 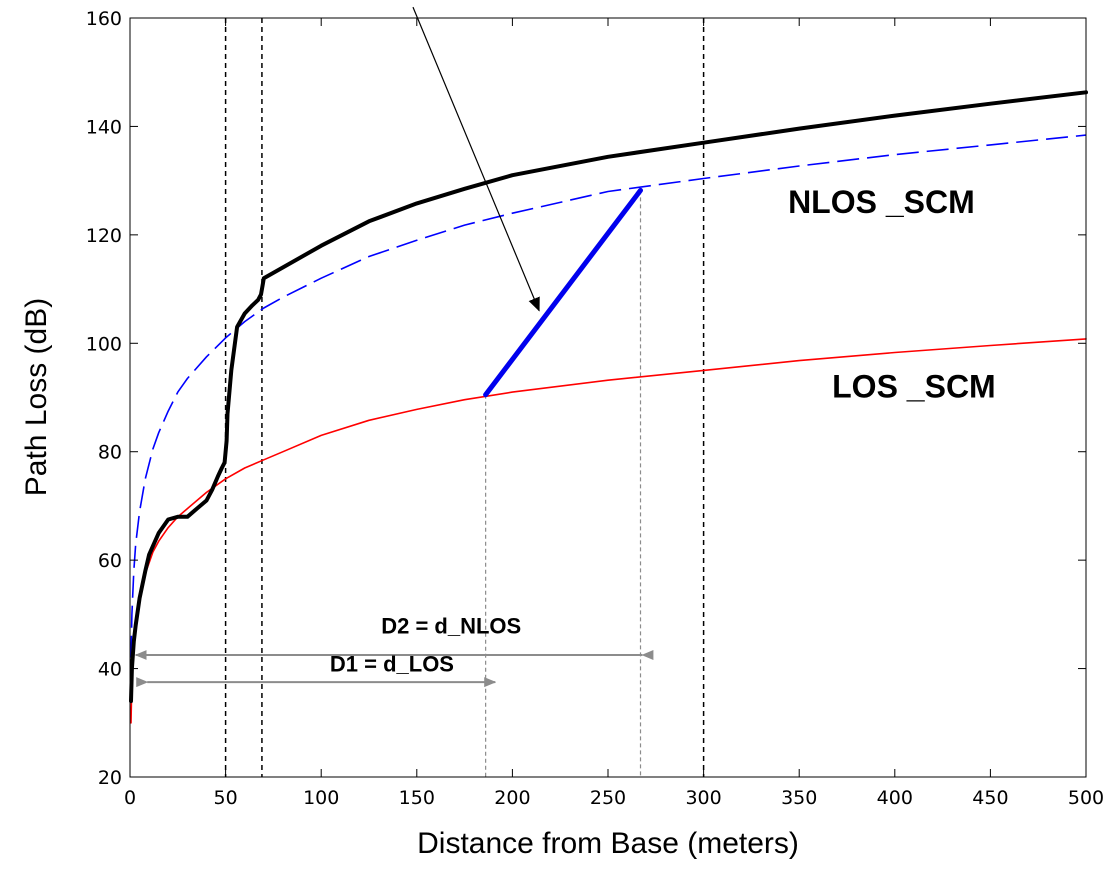 I want to click on y-tick-label: 160, so click(x=104, y=19).